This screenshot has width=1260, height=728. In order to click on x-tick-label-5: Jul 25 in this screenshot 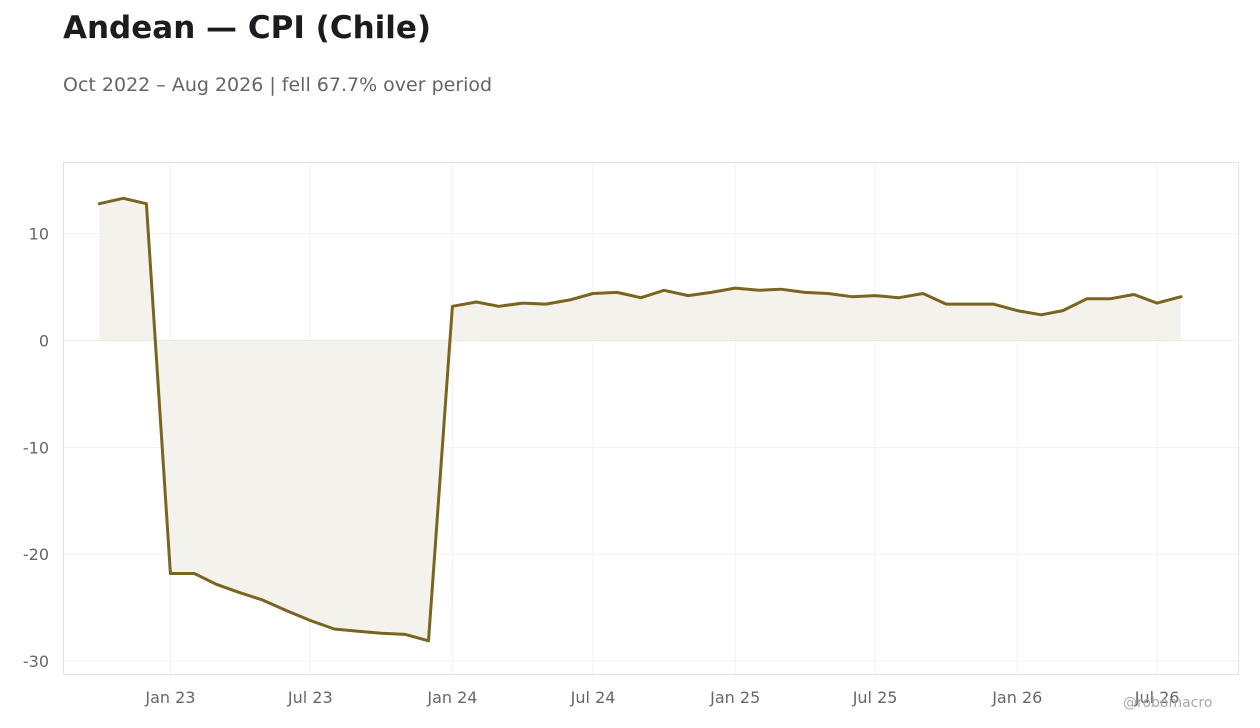, I will do `click(875, 697)`.